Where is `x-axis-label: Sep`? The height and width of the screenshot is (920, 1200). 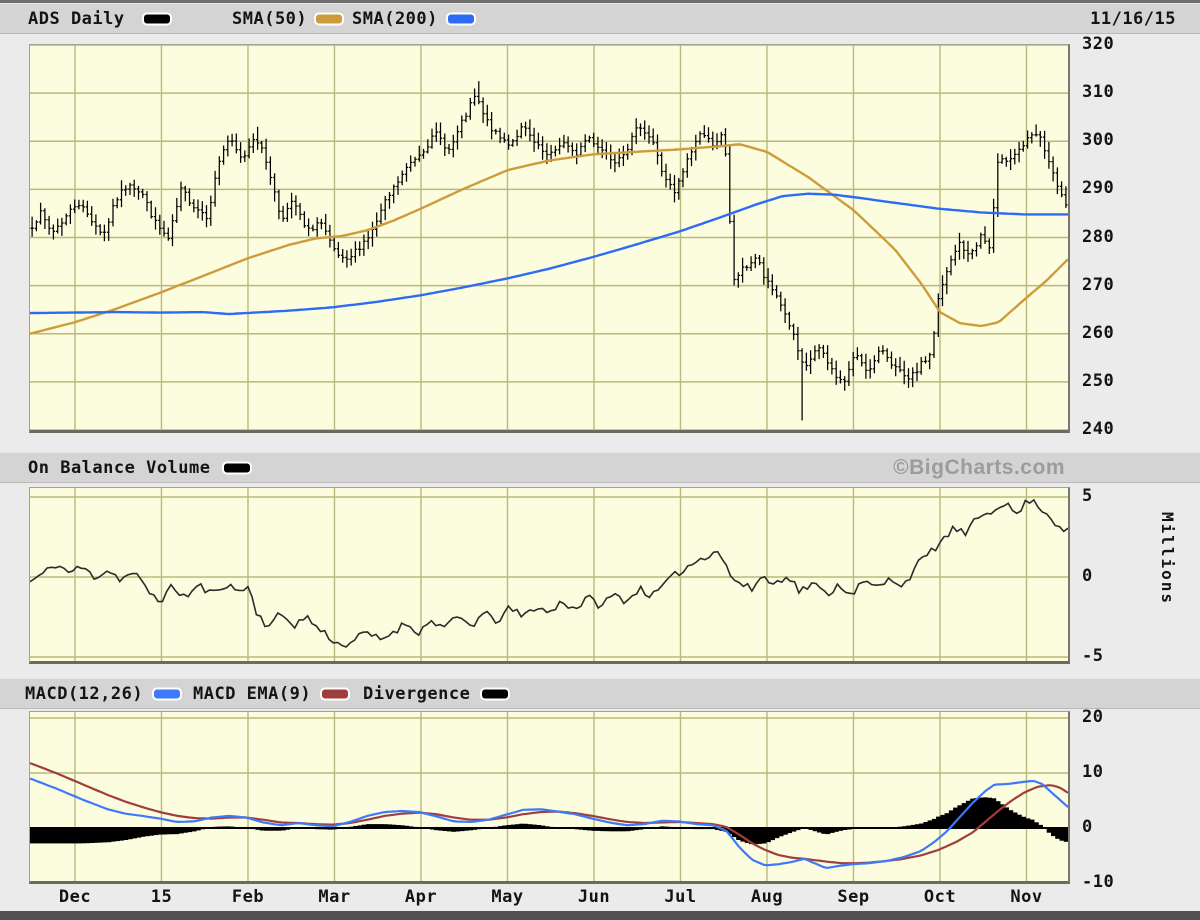
x-axis-label: Sep is located at coordinates (853, 897).